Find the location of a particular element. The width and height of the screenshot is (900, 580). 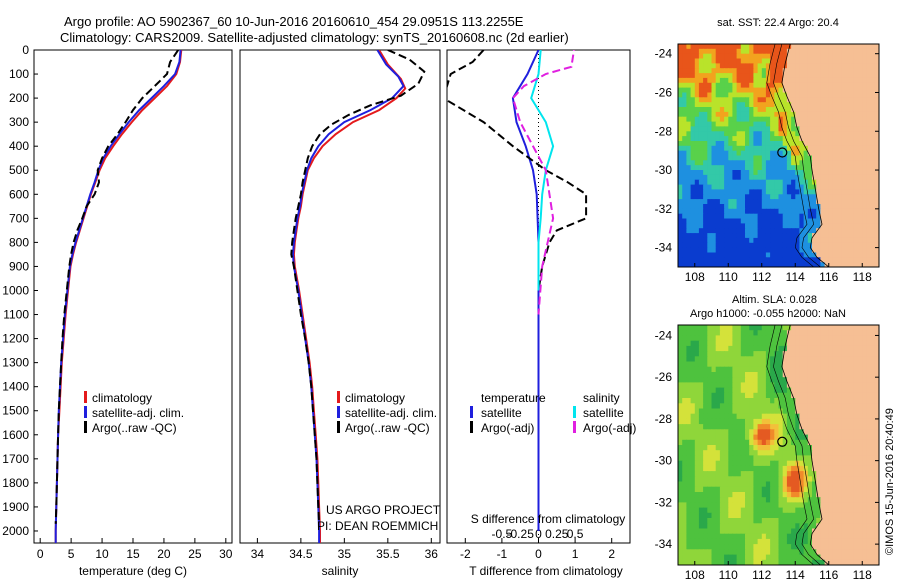

x-tick-label: -1 is located at coordinates (502, 554).